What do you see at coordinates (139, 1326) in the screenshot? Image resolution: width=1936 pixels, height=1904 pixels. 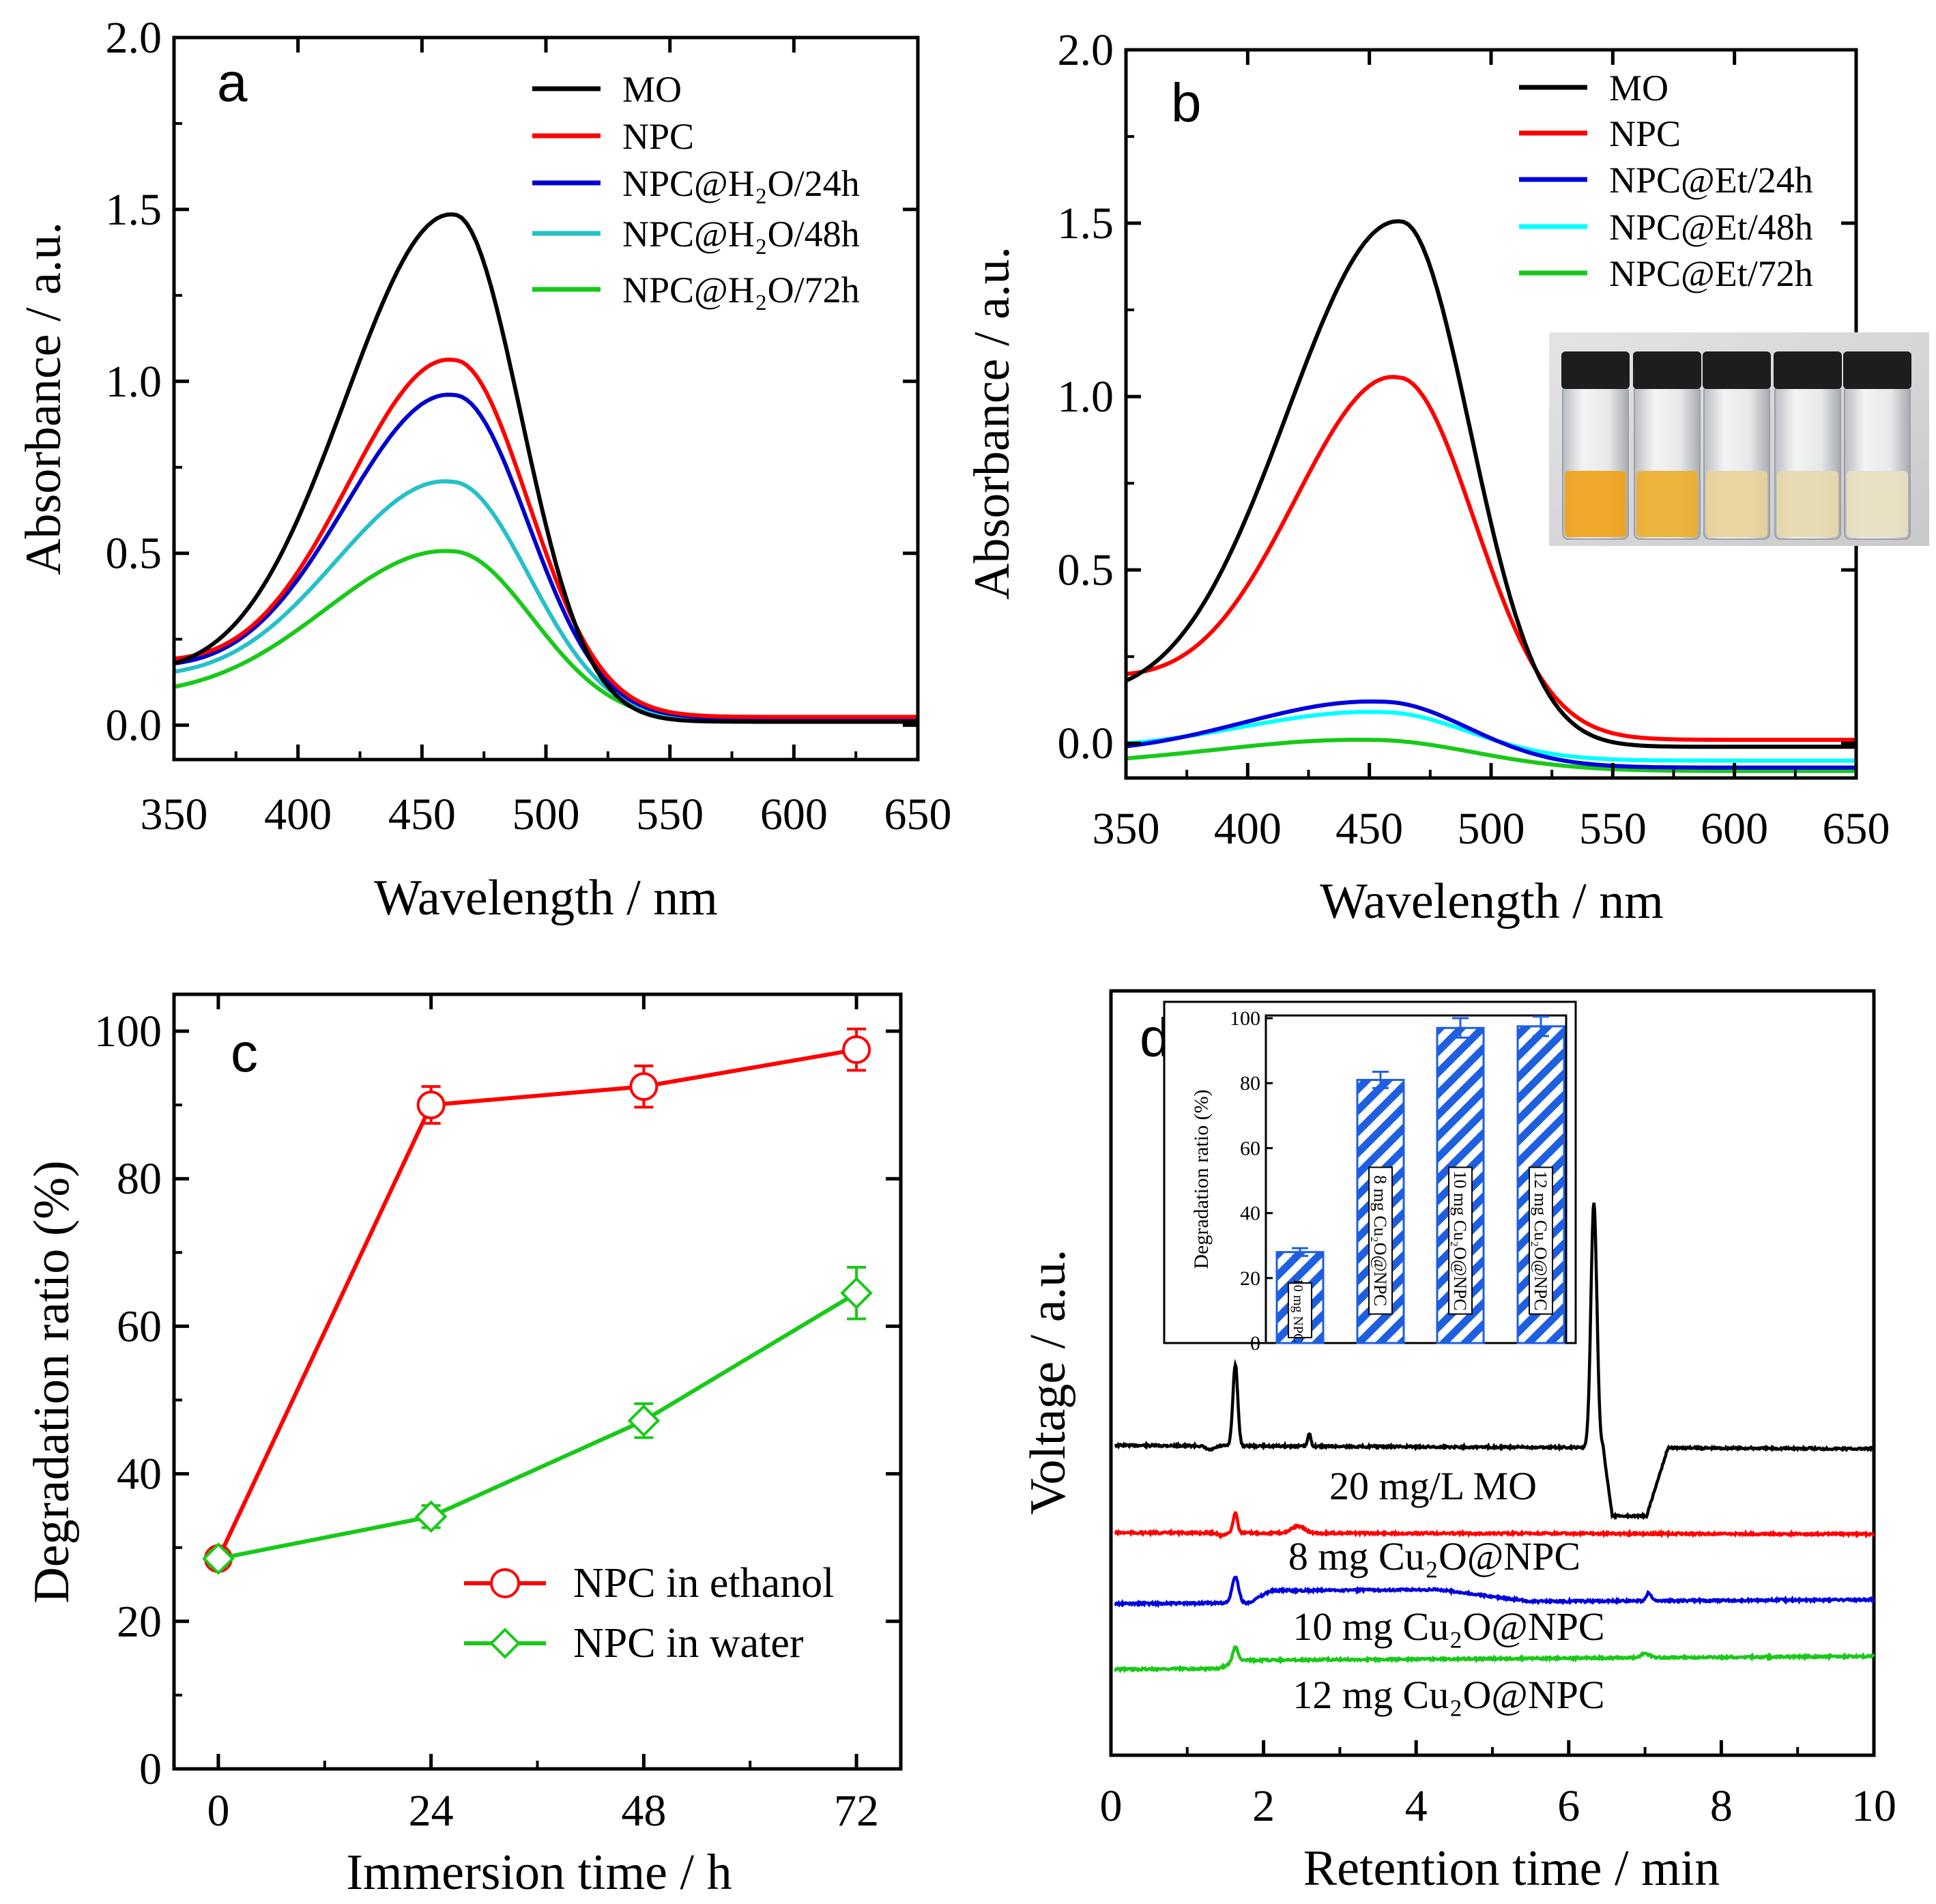 I see `panel-c-ytick-label-3: 60` at bounding box center [139, 1326].